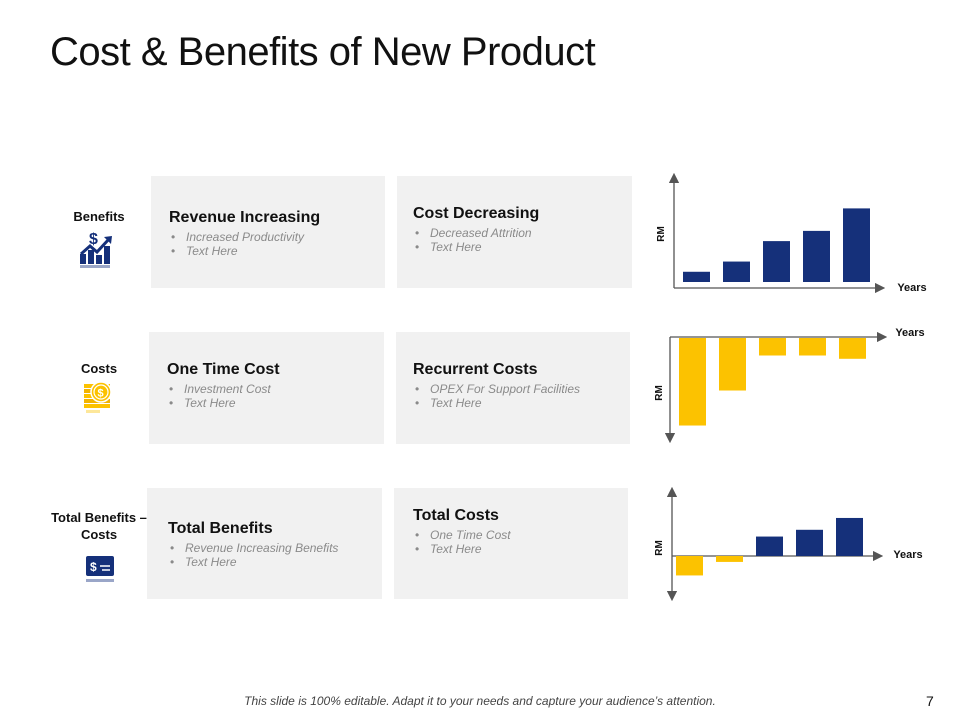 This screenshot has height=720, width=960. Describe the element at coordinates (275, 389) in the screenshot. I see `card-bullet: Investment Cost` at that location.